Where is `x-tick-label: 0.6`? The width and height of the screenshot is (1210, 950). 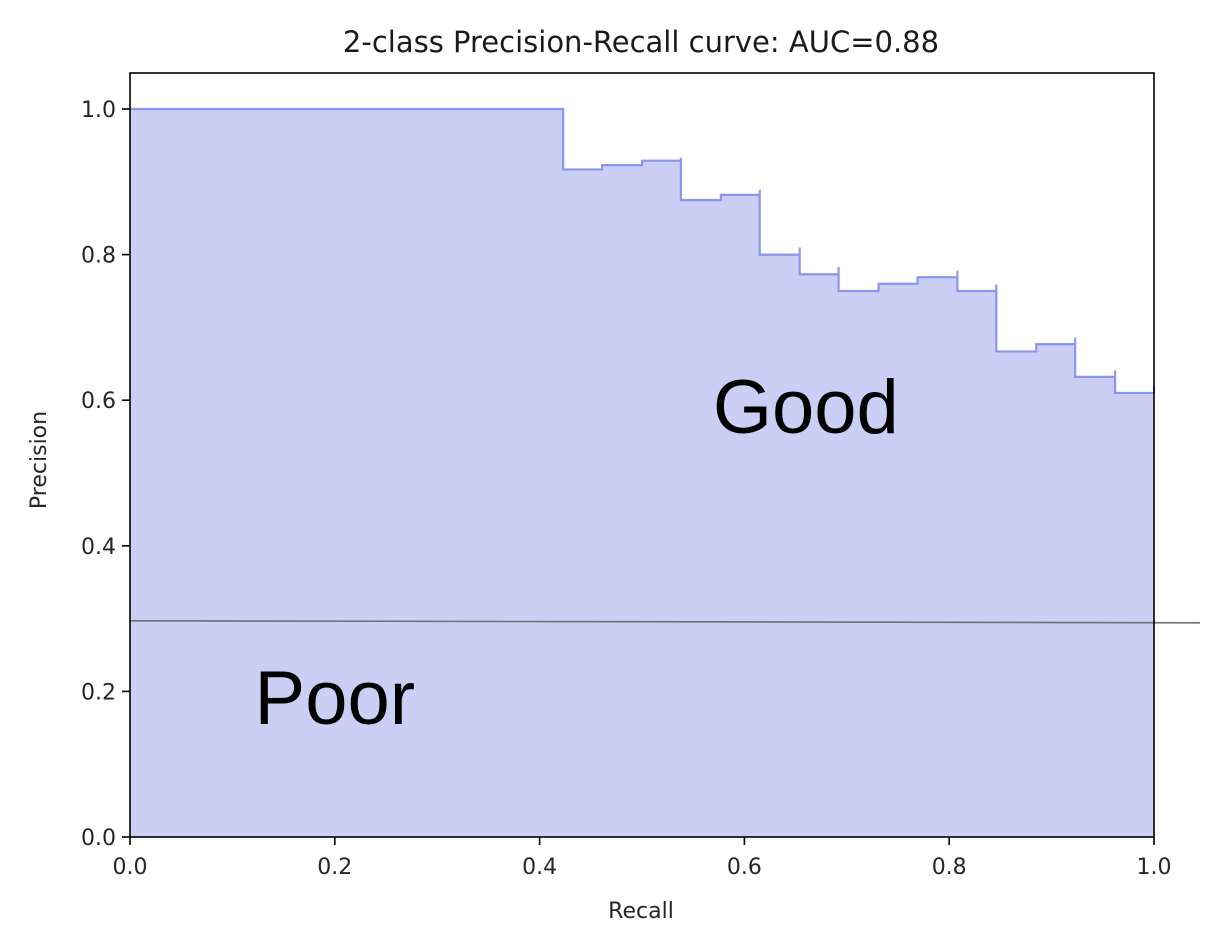 x-tick-label: 0.6 is located at coordinates (744, 867).